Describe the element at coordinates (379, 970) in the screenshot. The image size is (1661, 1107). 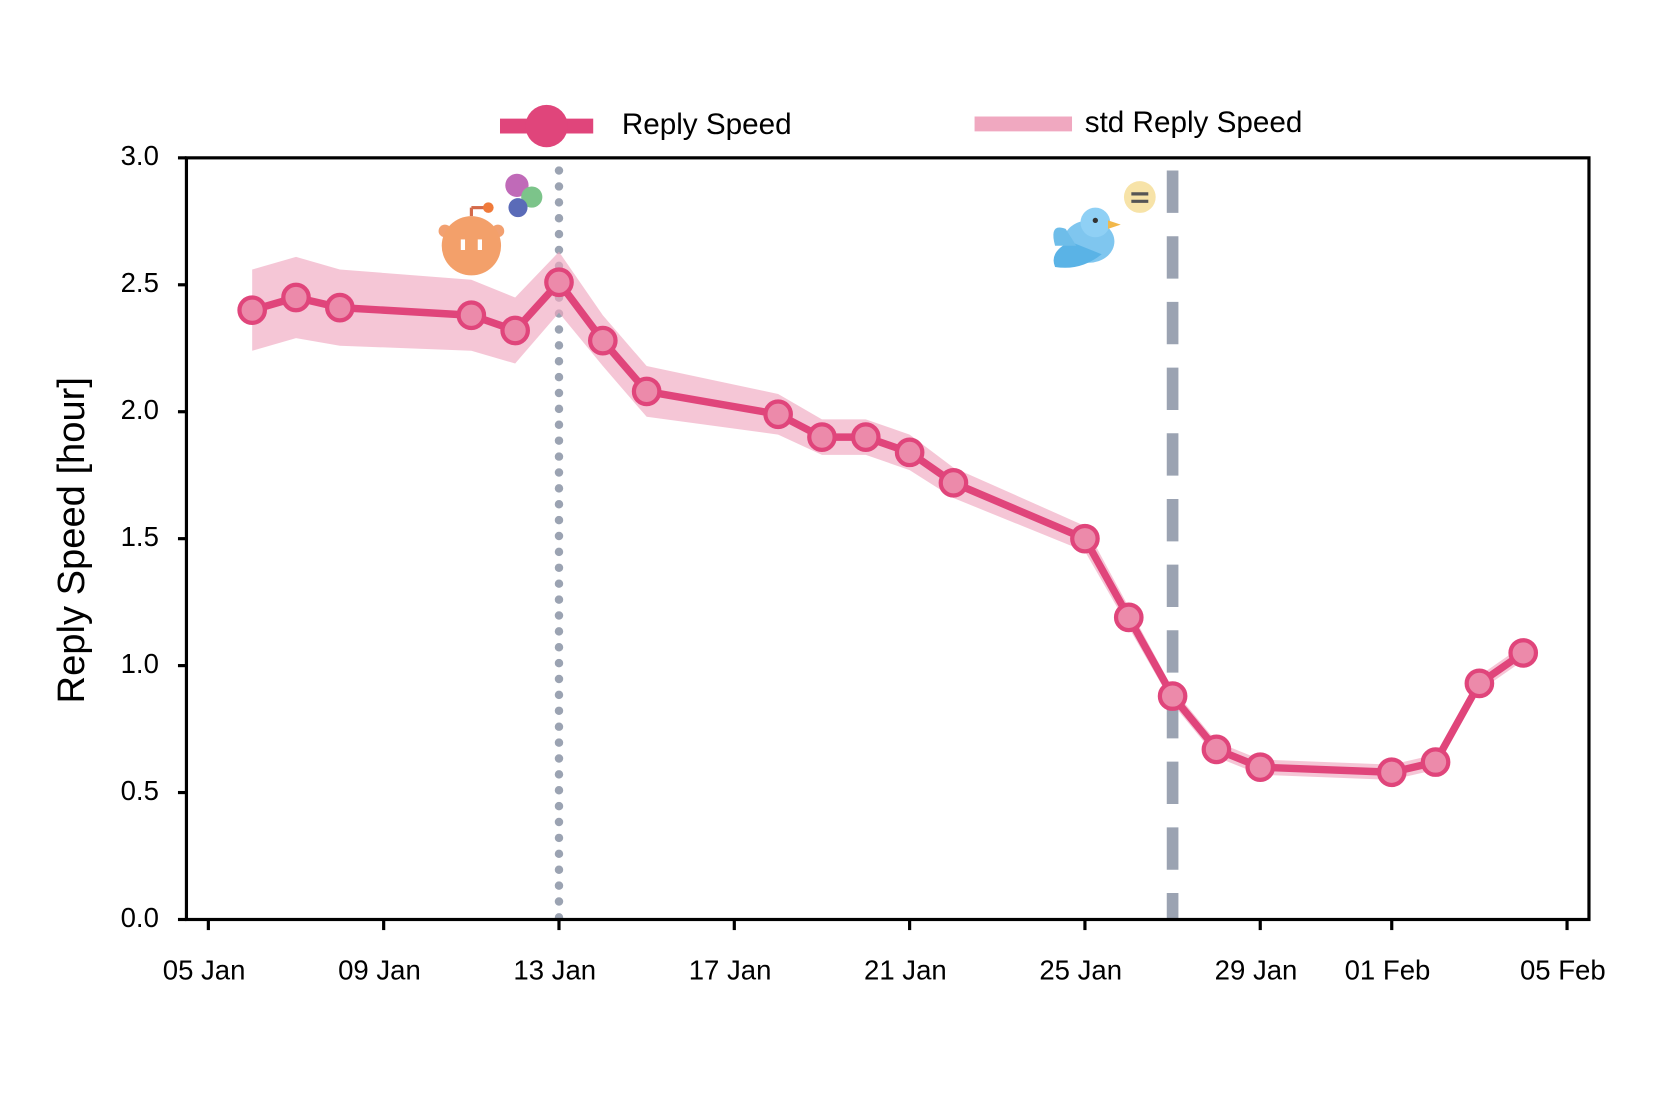
I see `x-tick-label: 09 Jan` at that location.